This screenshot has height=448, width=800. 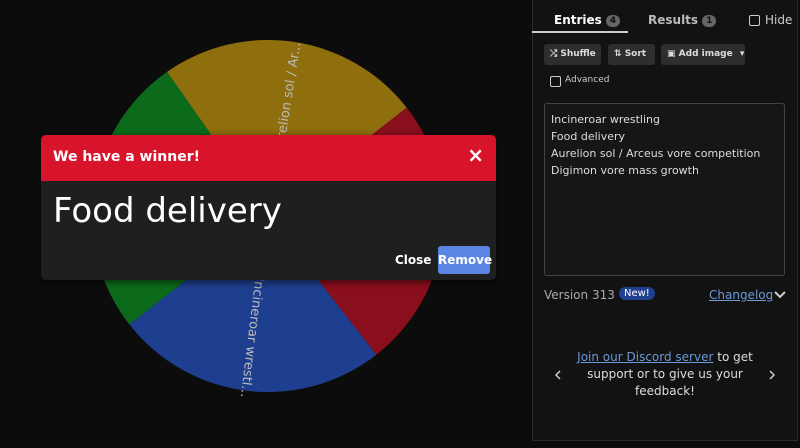 I want to click on next-icon, so click(x=772, y=375).